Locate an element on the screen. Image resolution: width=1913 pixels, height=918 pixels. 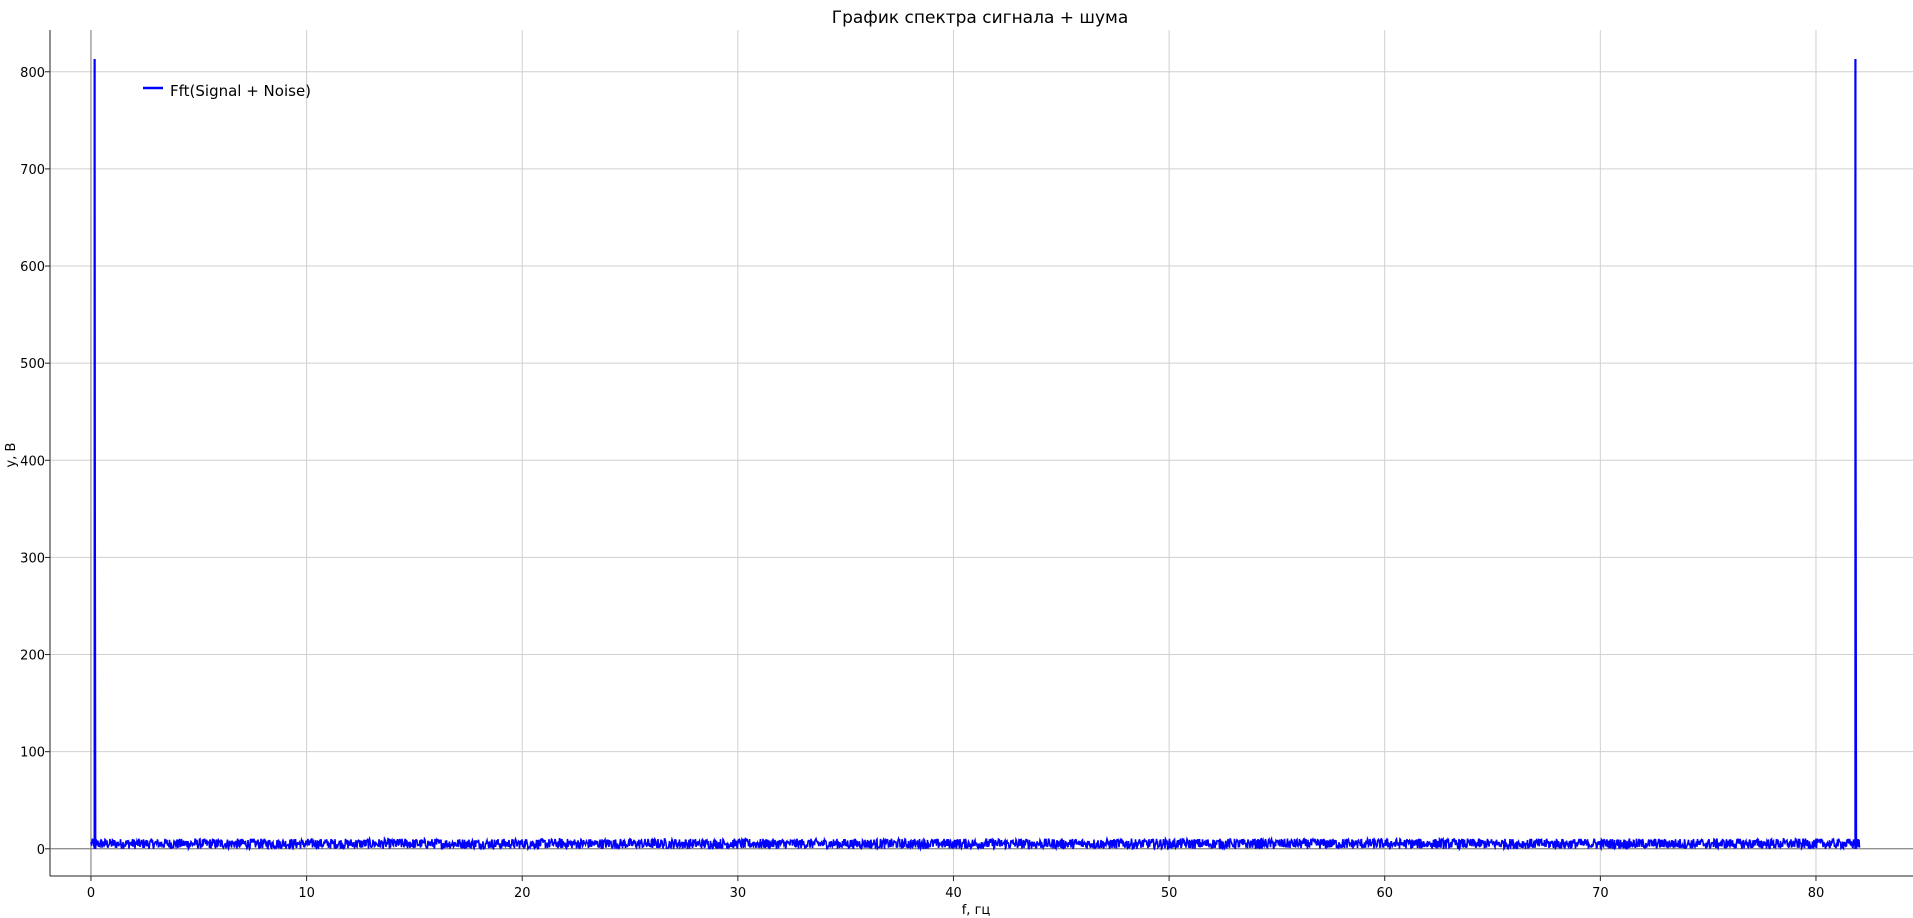
x-tick-label: 70 is located at coordinates (1600, 893).